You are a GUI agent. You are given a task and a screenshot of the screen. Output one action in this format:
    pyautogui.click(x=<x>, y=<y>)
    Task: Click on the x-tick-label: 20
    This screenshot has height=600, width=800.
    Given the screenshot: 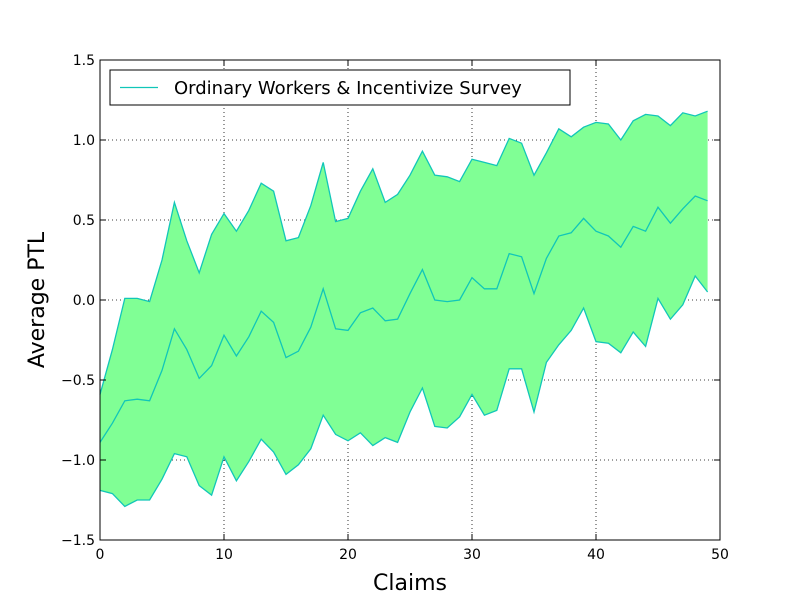 What is the action you would take?
    pyautogui.click(x=348, y=555)
    